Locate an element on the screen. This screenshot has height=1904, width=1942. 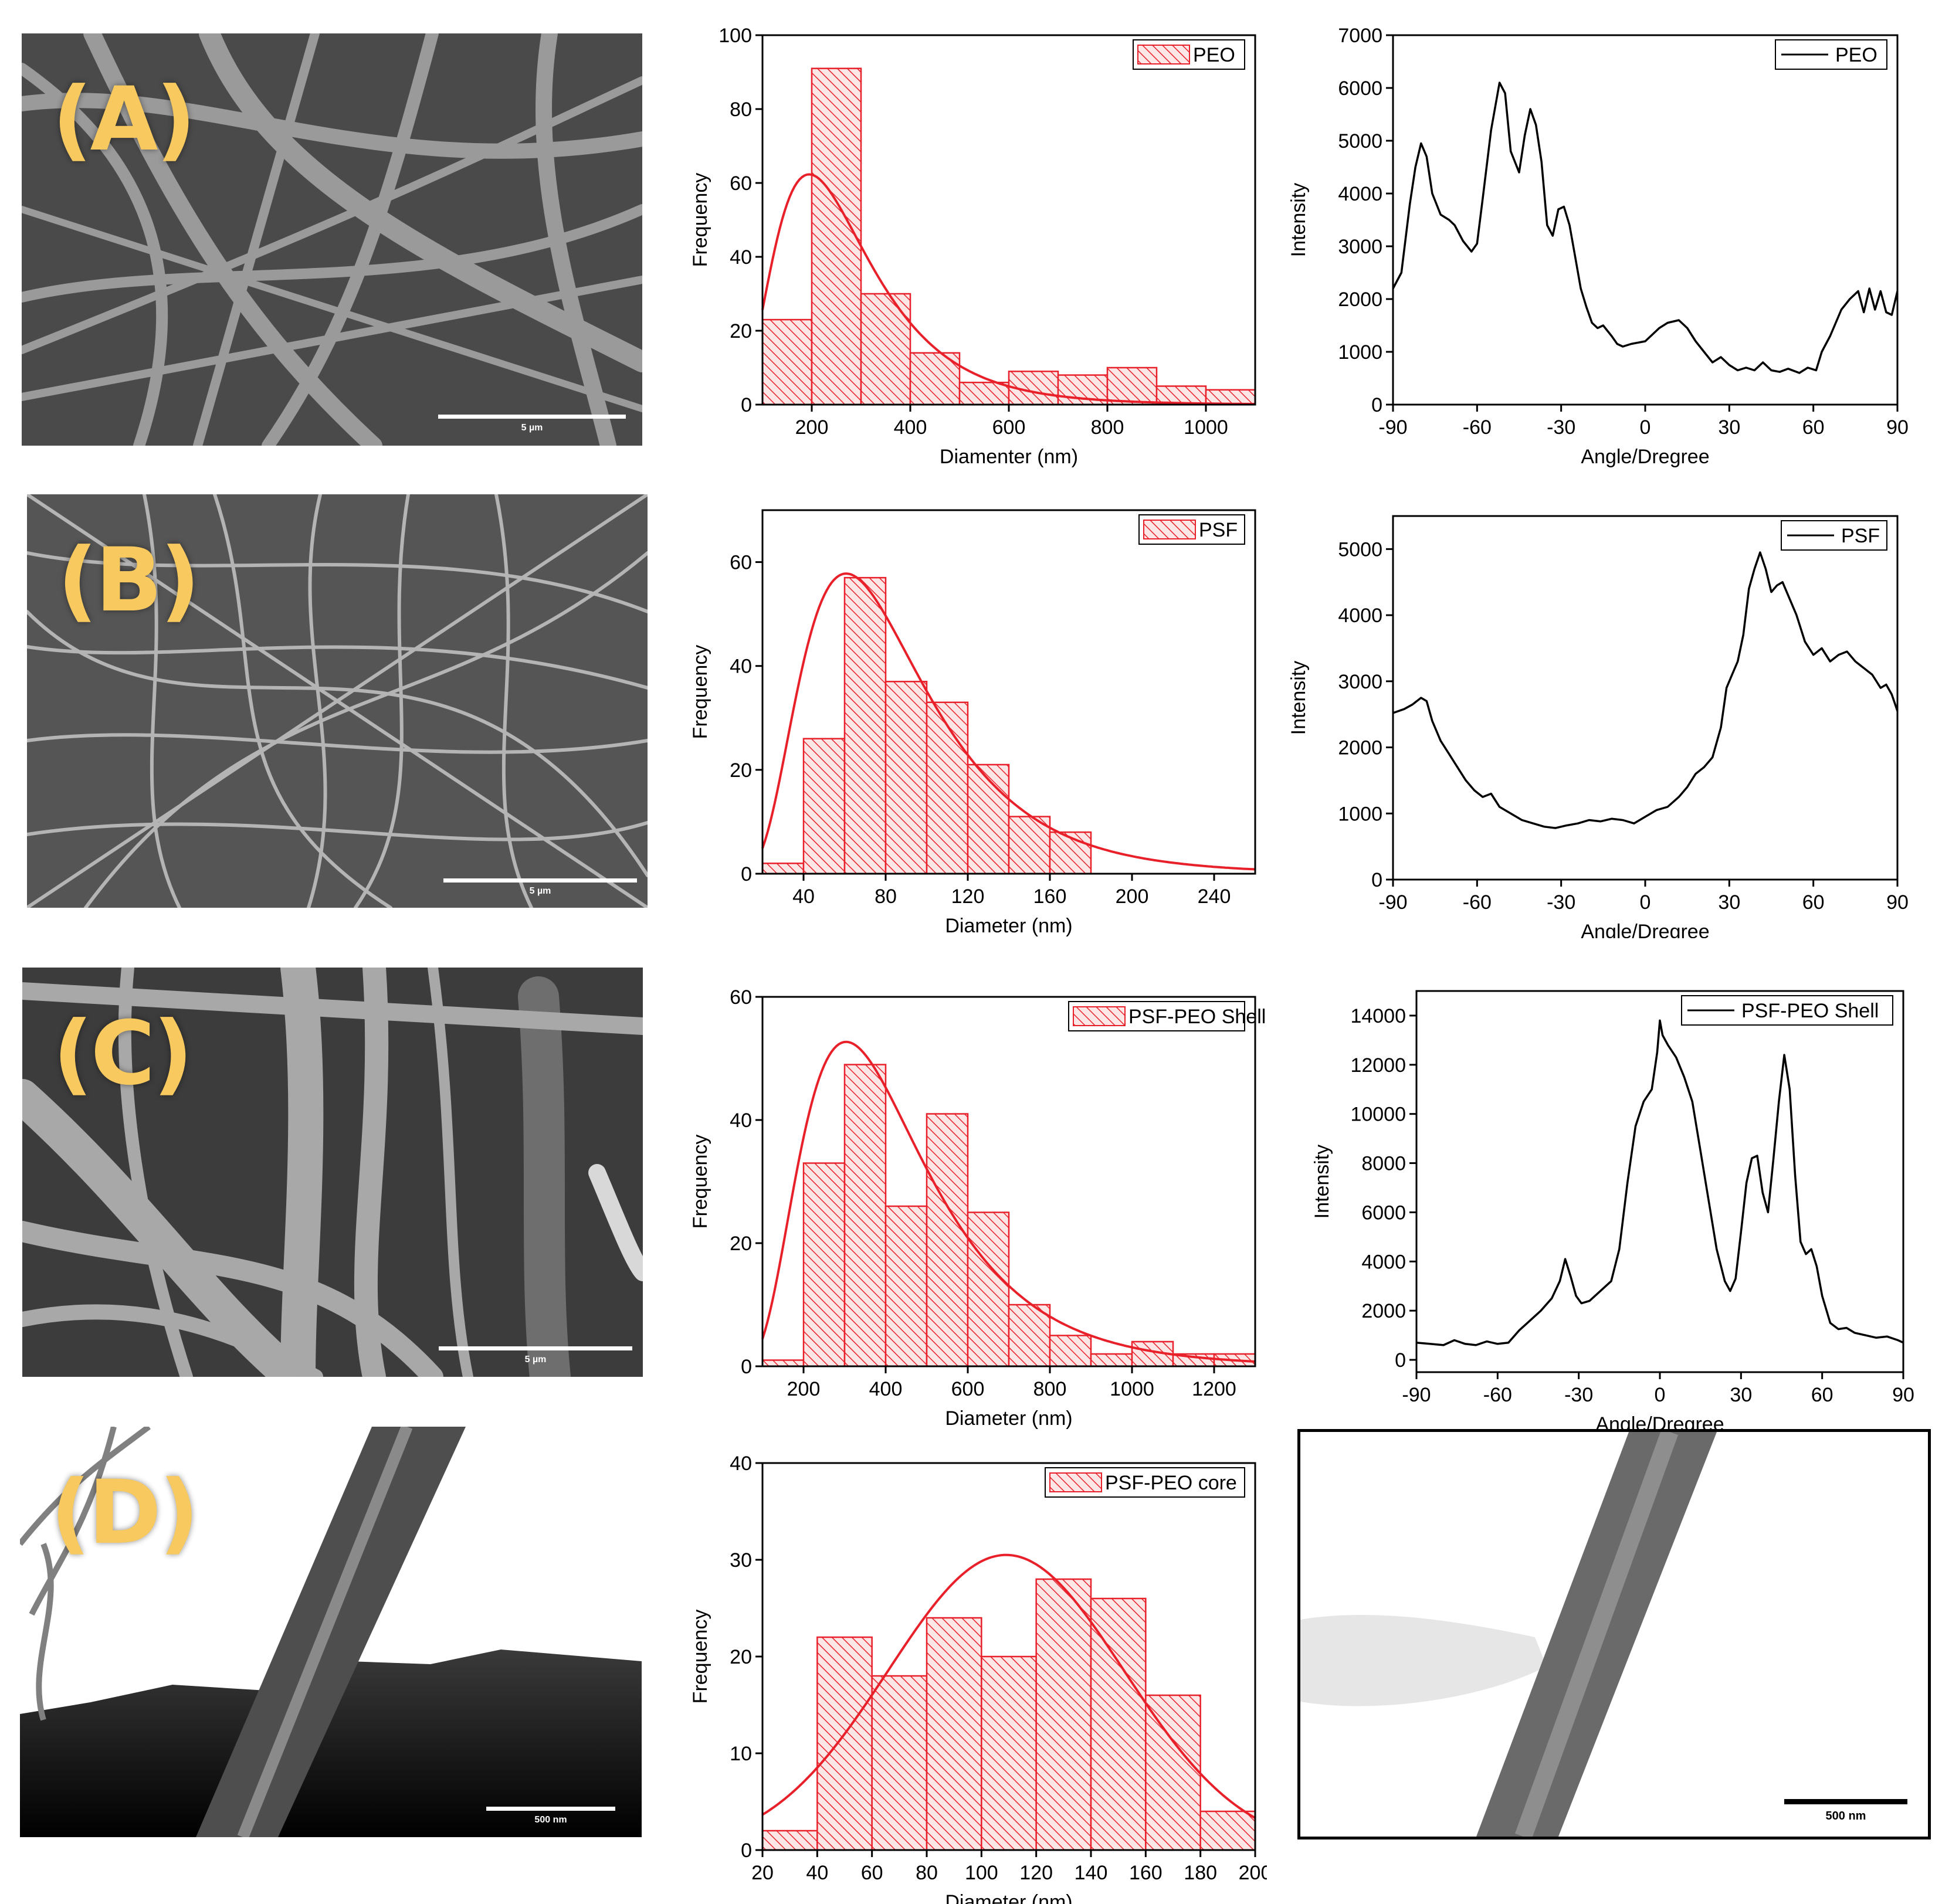
fiber-texture-a is located at coordinates (332, 239).